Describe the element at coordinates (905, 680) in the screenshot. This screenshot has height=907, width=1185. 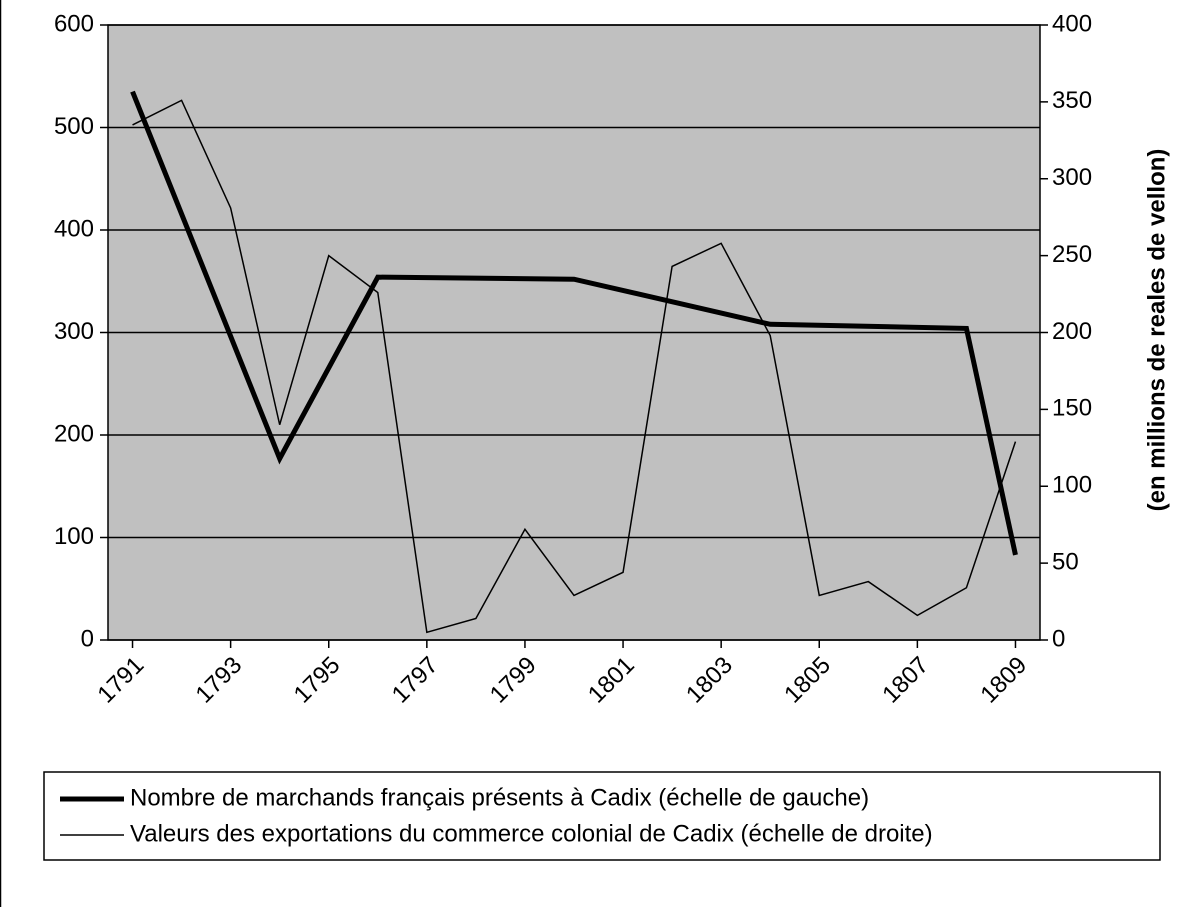
I see `x-tick-label: 1807` at that location.